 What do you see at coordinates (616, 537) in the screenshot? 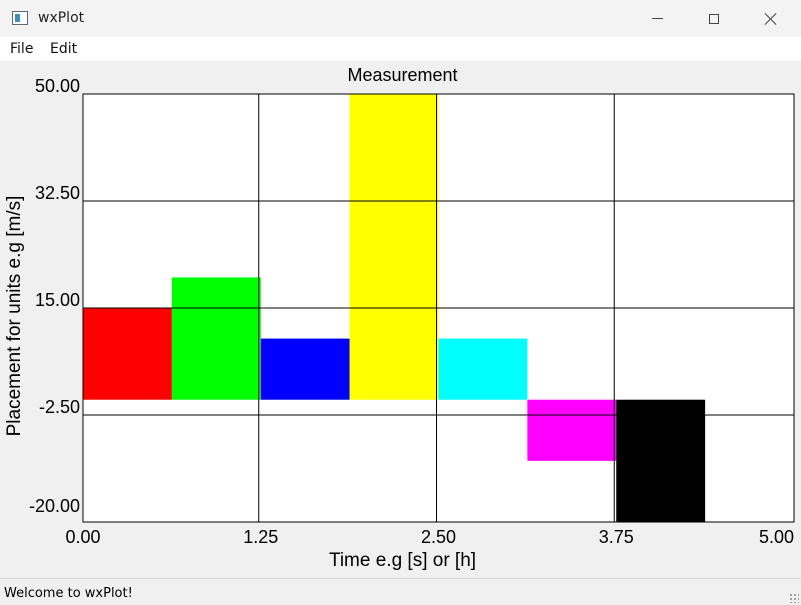
I see `x-tick-label-3: 3.75` at bounding box center [616, 537].